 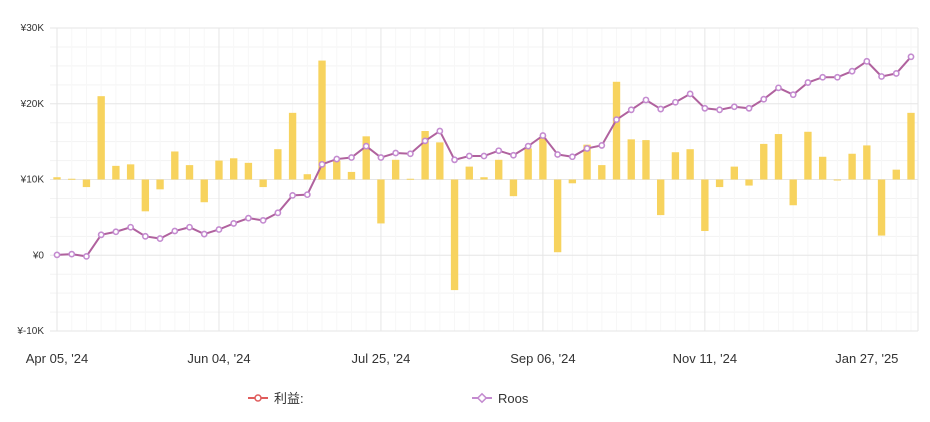 What do you see at coordinates (276, 398) in the screenshot?
I see `legend-item-profit: 利益:` at bounding box center [276, 398].